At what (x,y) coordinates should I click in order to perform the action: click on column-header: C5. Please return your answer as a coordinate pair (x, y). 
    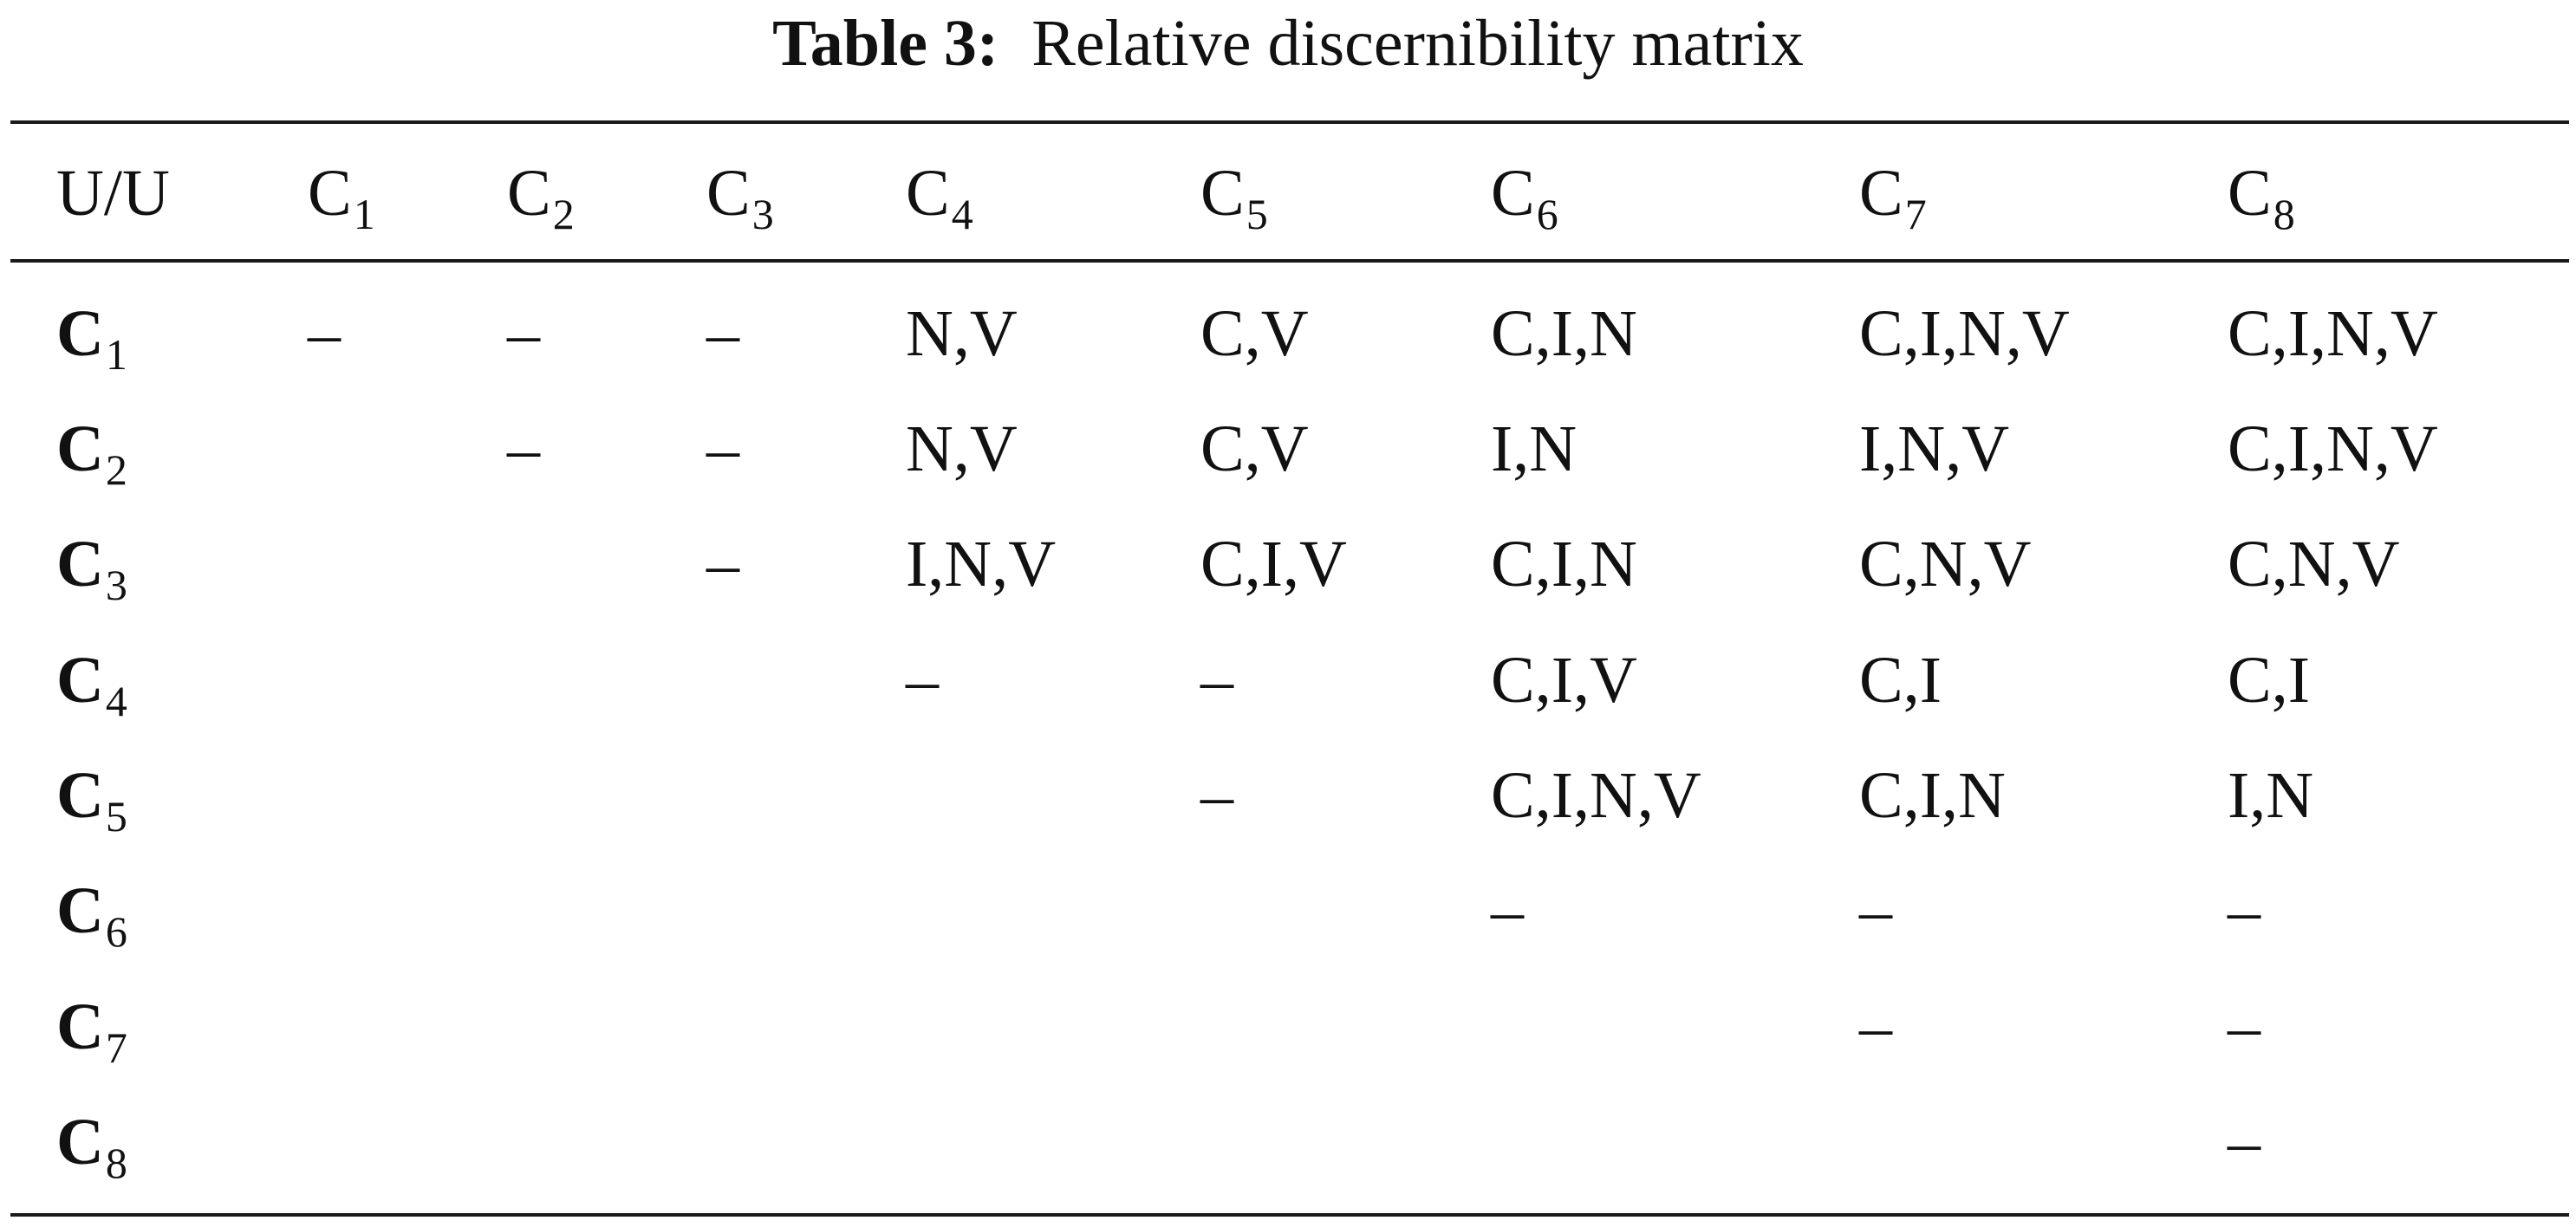
    Looking at the image, I should click on (1234, 196).